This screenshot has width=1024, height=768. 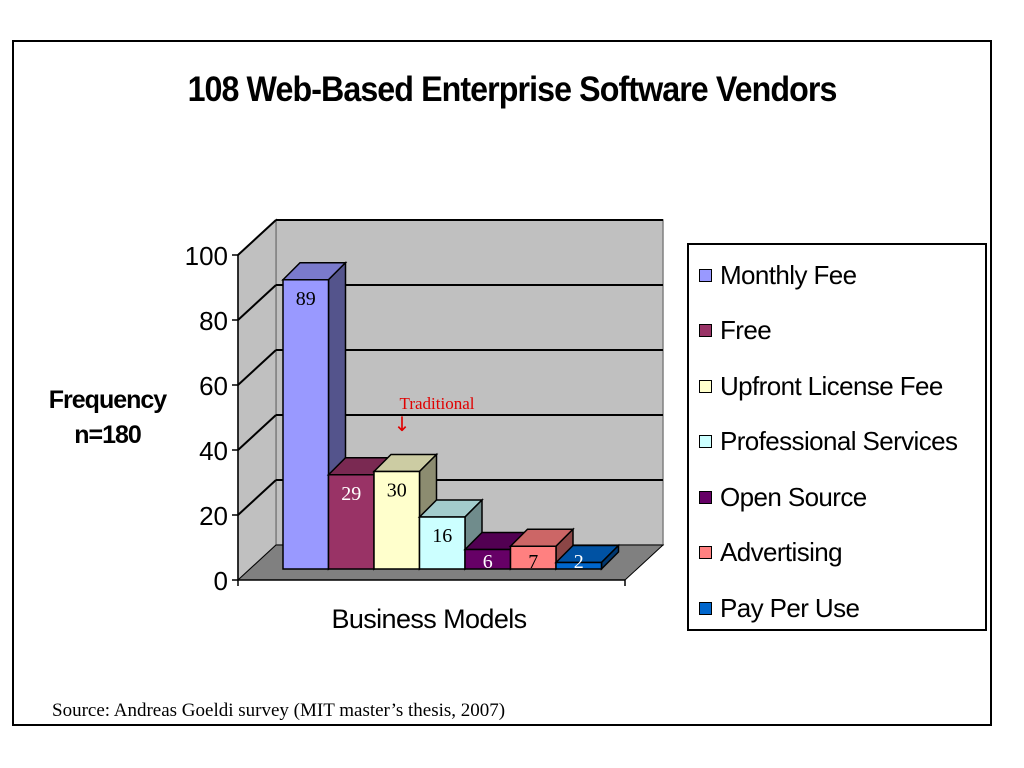 I want to click on y-axis-label-line-1: Frequency, so click(x=107, y=400).